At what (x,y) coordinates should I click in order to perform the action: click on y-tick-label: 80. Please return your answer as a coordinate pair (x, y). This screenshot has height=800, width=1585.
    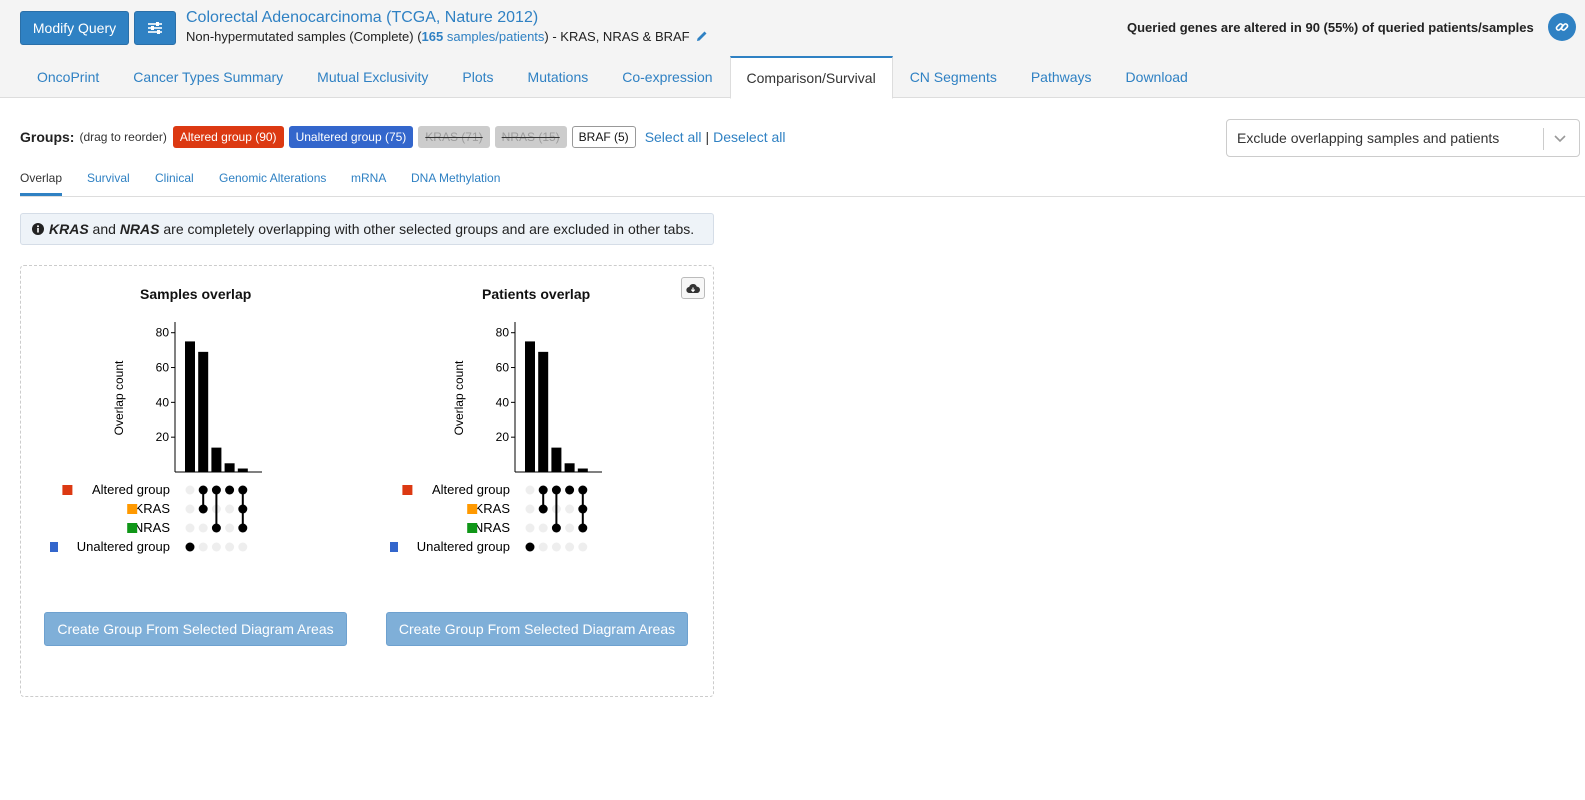
    Looking at the image, I should click on (163, 333).